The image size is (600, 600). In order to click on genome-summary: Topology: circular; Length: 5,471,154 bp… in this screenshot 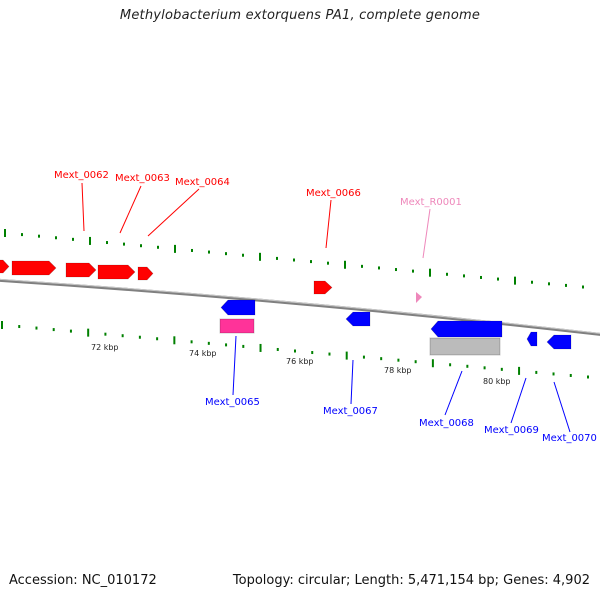, I will do `click(411, 580)`.